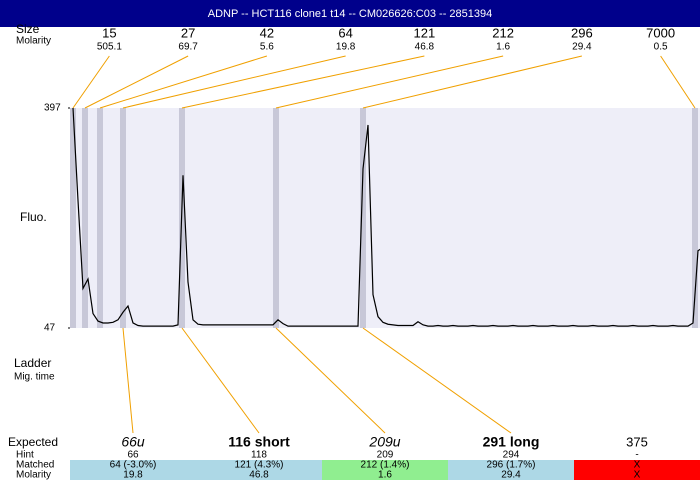  Describe the element at coordinates (637, 441) in the screenshot. I see `expected-size: 375` at that location.